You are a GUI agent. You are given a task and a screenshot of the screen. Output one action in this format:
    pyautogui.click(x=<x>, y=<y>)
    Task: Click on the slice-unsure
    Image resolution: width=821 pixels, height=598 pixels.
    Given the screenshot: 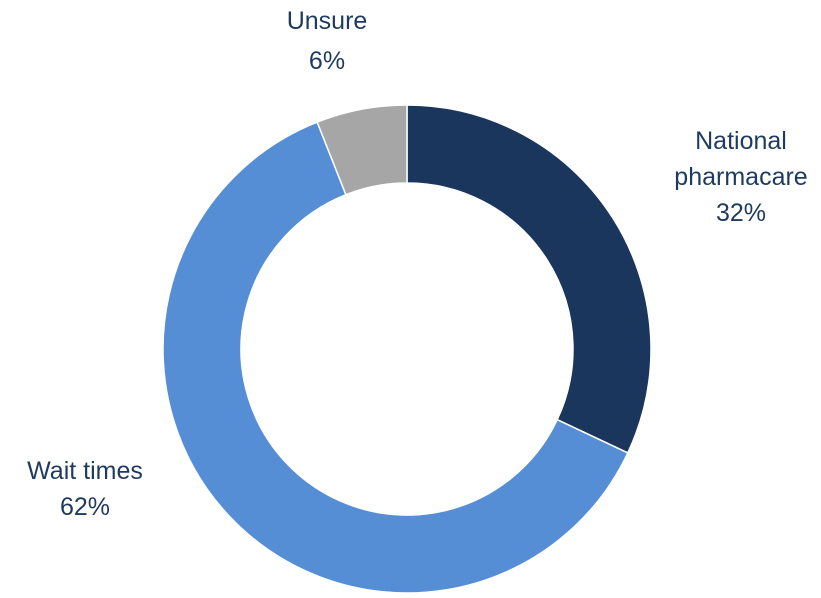 What is the action you would take?
    pyautogui.click(x=362, y=150)
    